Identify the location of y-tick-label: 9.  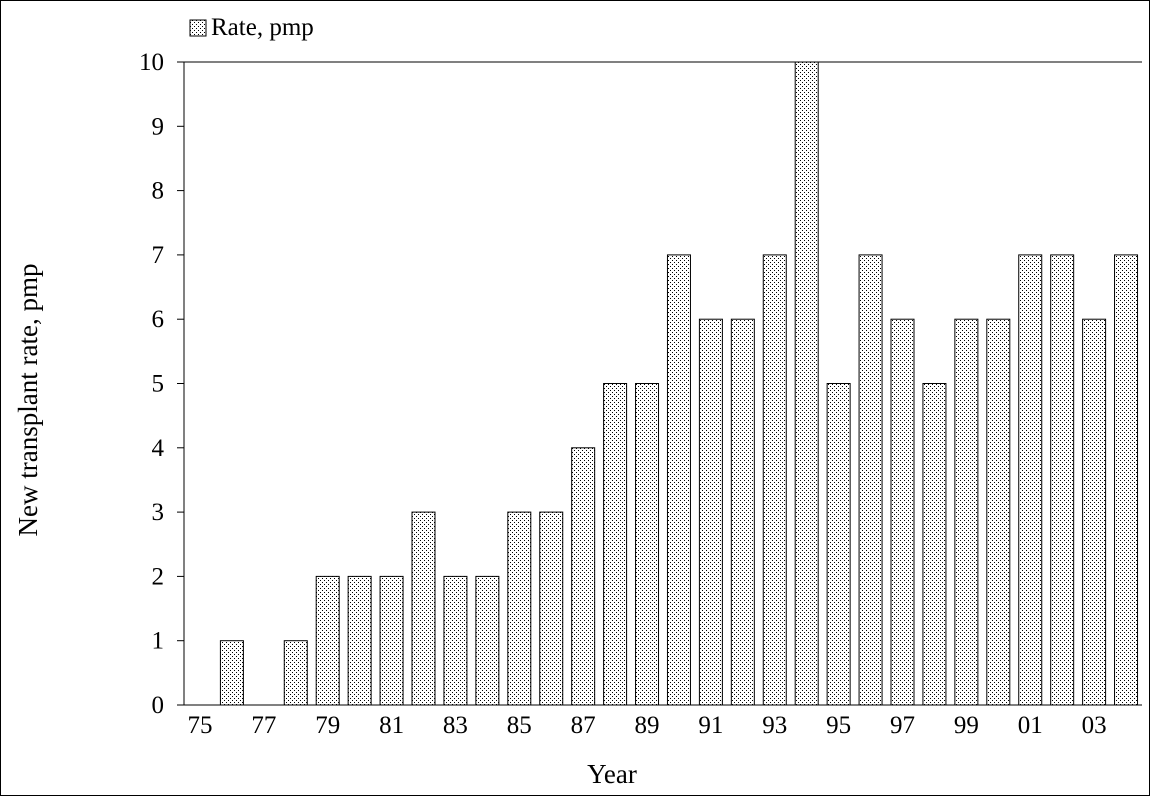
(158, 126).